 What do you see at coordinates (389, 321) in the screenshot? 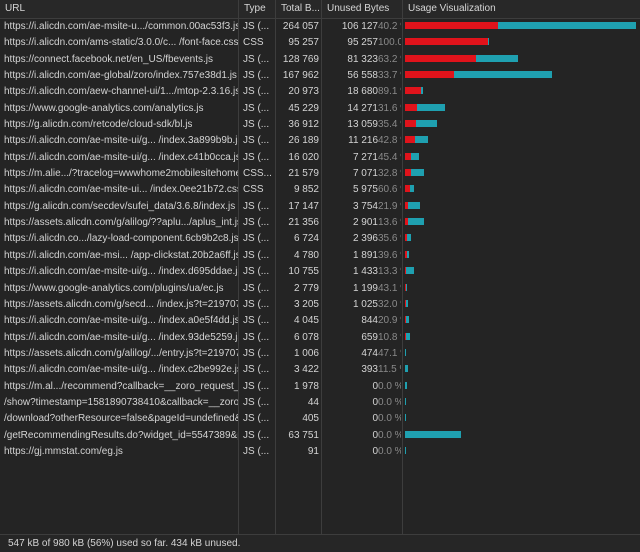
I see `unused-percent-cell: 20.9 %` at bounding box center [389, 321].